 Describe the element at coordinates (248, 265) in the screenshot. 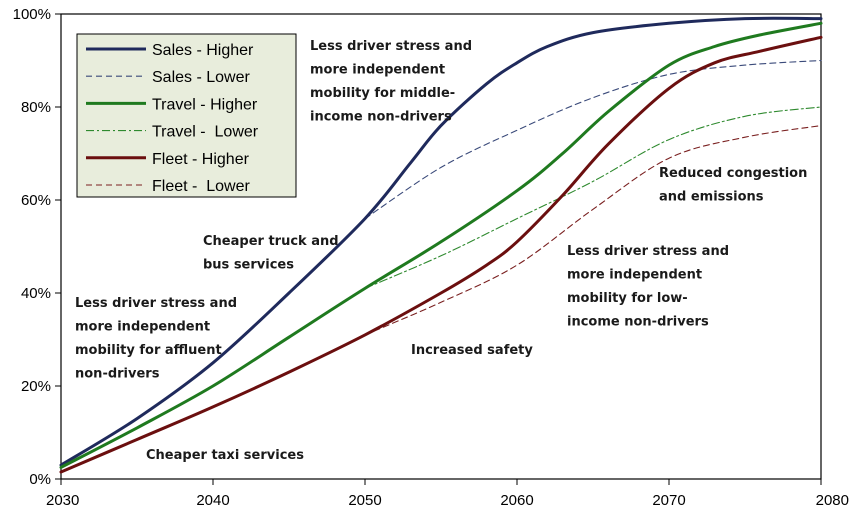

I see `annotation-line: bus services` at that location.